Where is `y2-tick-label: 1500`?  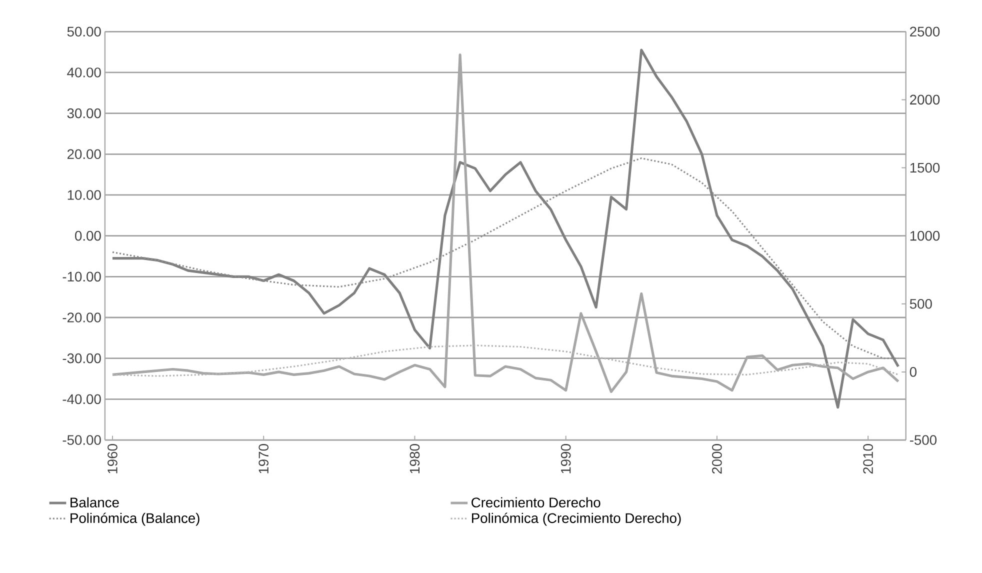 y2-tick-label: 1500 is located at coordinates (925, 168).